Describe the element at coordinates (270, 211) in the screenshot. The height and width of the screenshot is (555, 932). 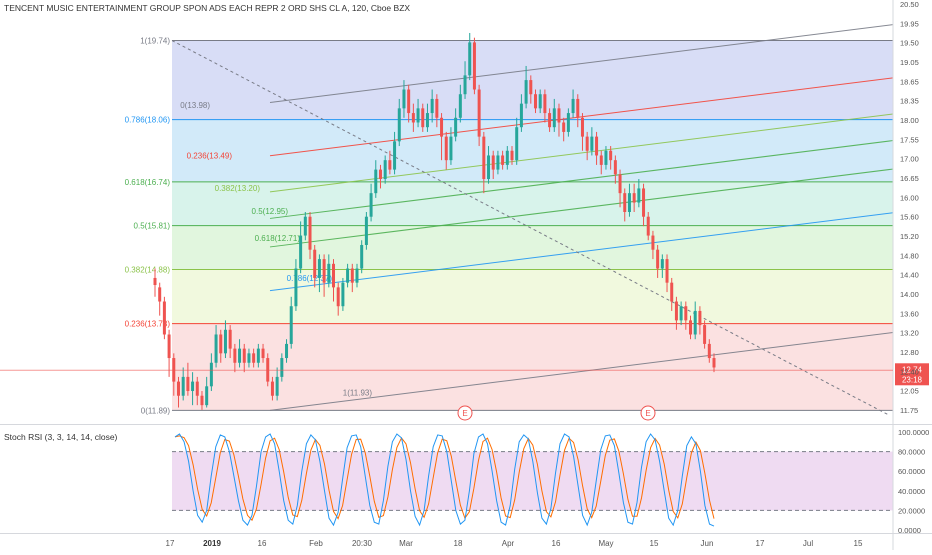
I see `channel-label: 0.5(12.95)` at that location.